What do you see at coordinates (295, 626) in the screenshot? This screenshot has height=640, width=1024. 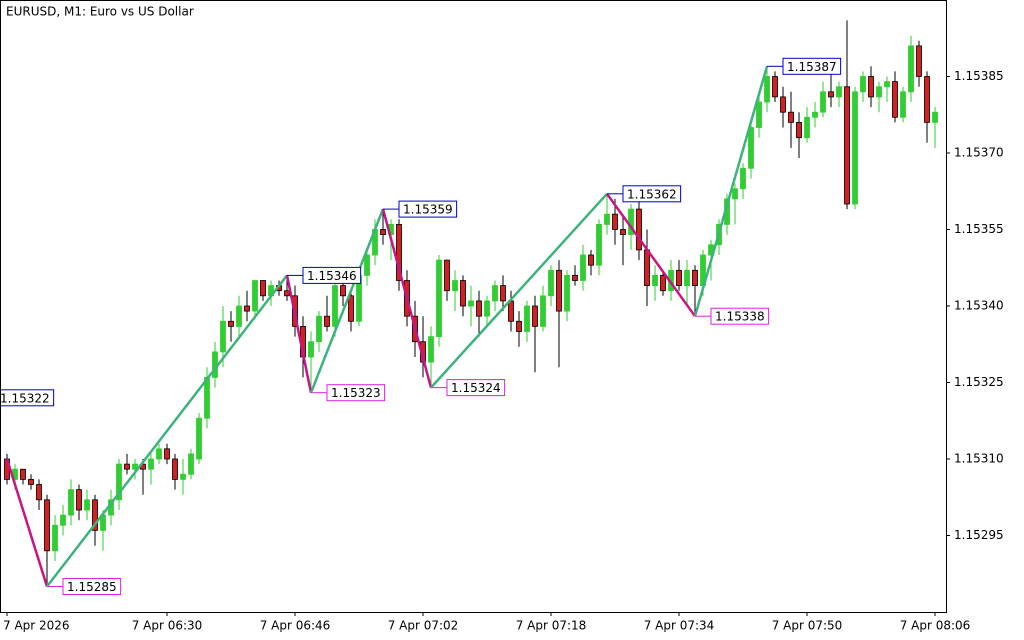 I see `x-tick-label: 7 Apr 06:46` at bounding box center [295, 626].